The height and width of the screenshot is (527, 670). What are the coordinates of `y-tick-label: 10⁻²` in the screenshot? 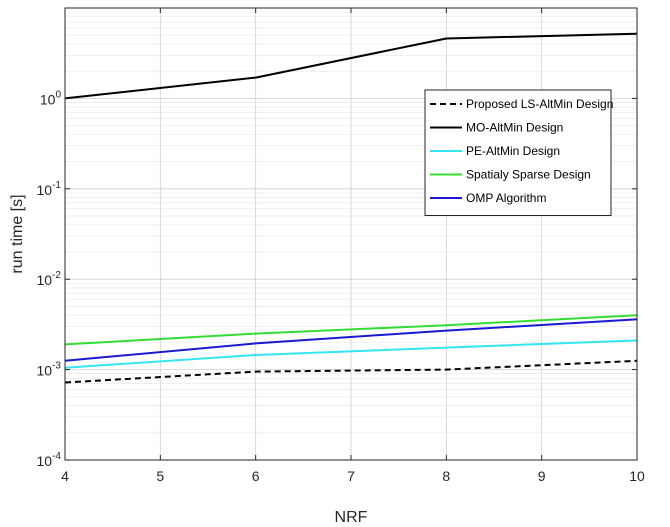 It's located at (49, 279).